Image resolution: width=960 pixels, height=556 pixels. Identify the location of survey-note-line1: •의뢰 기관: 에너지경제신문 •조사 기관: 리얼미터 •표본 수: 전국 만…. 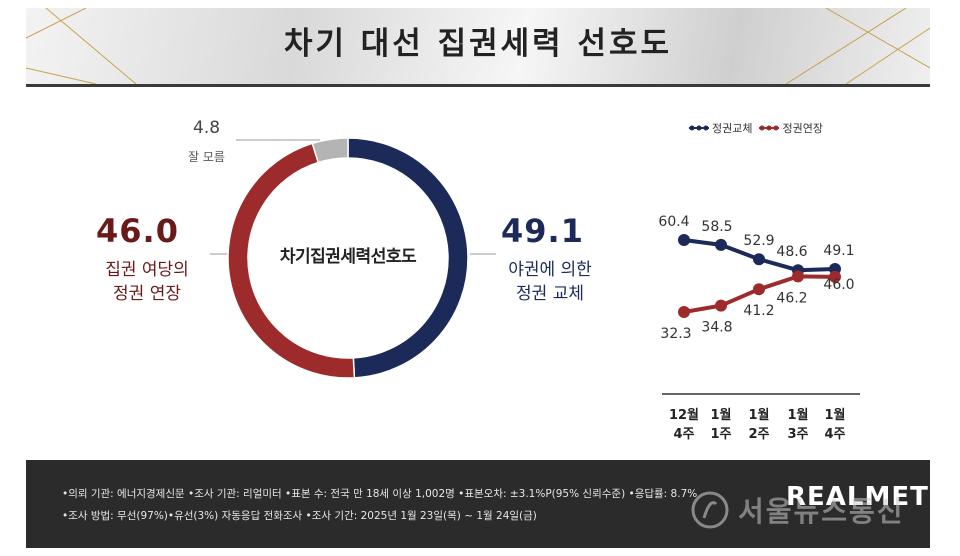
(380, 494).